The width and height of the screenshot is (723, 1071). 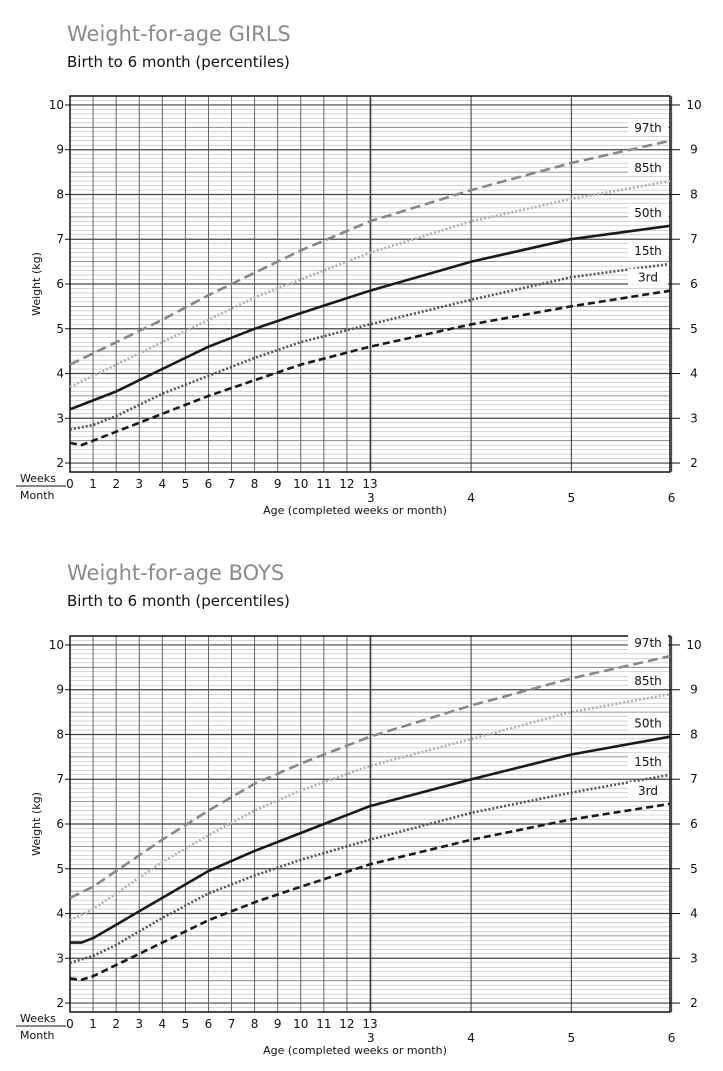 What do you see at coordinates (179, 34) in the screenshot?
I see `chart-title: Weight-for-age GIRLS` at bounding box center [179, 34].